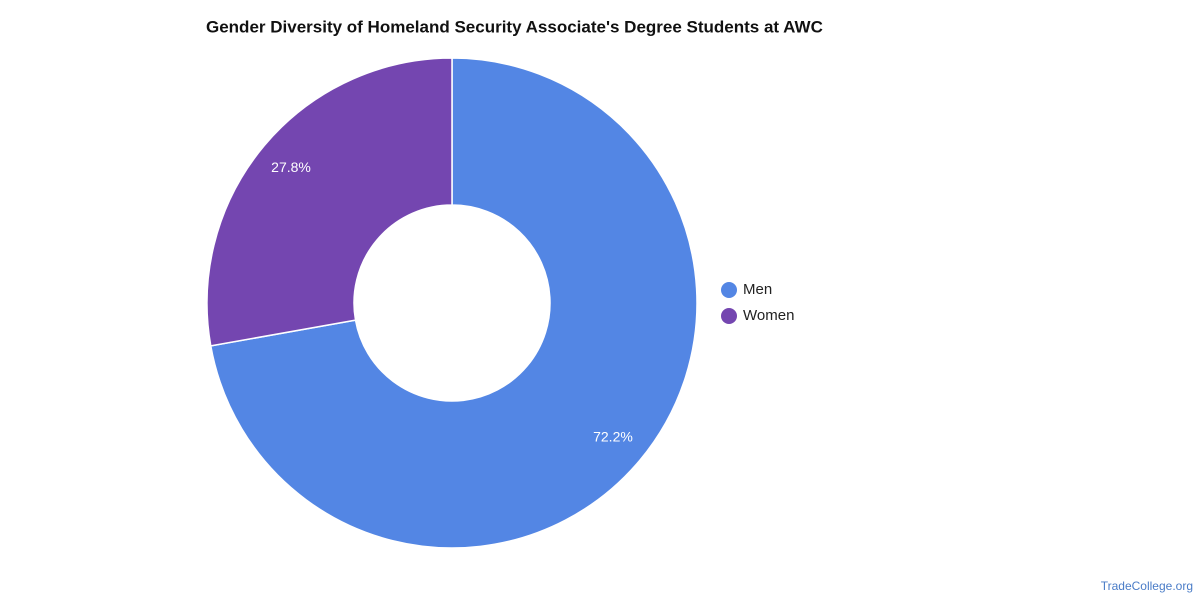  Describe the element at coordinates (613, 437) in the screenshot. I see `slice-label: 72.2%` at that location.